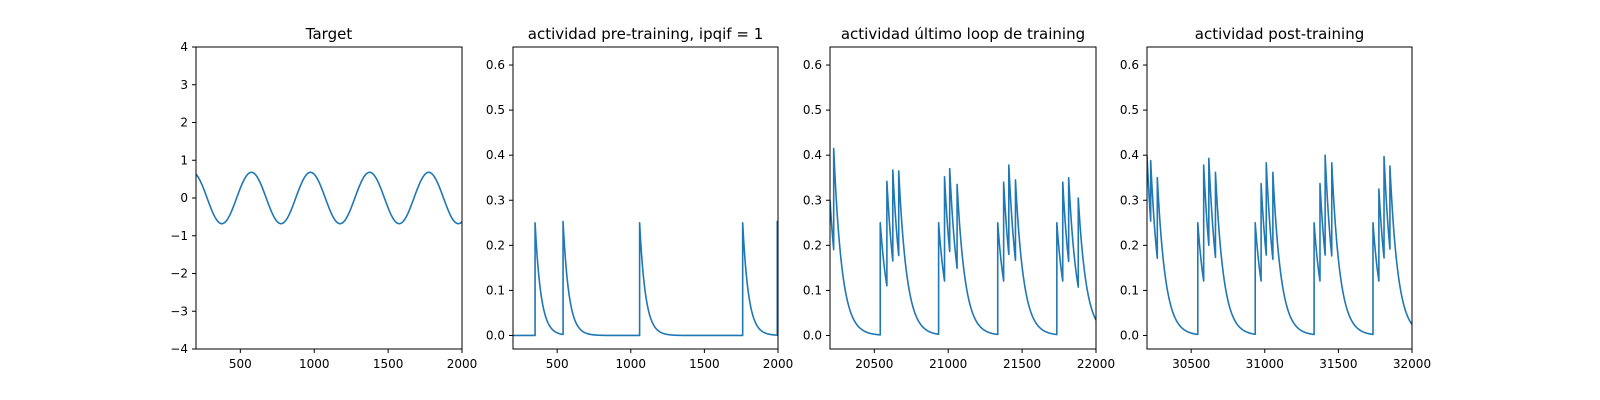 The height and width of the screenshot is (400, 1600). What do you see at coordinates (179, 311) in the screenshot?
I see `y-tick-label: −3` at bounding box center [179, 311].